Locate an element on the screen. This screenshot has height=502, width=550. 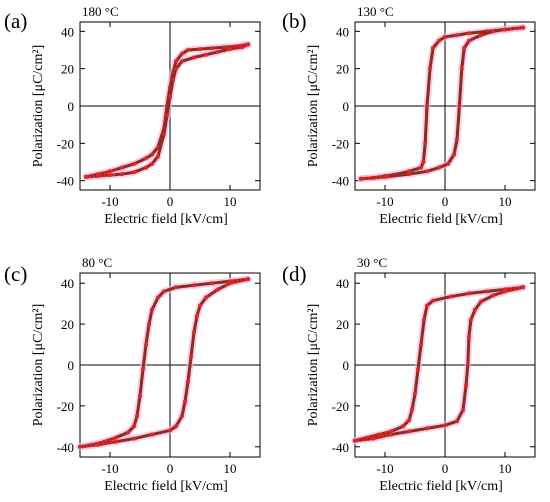
y-tick-label: 20 is located at coordinates (342, 324).